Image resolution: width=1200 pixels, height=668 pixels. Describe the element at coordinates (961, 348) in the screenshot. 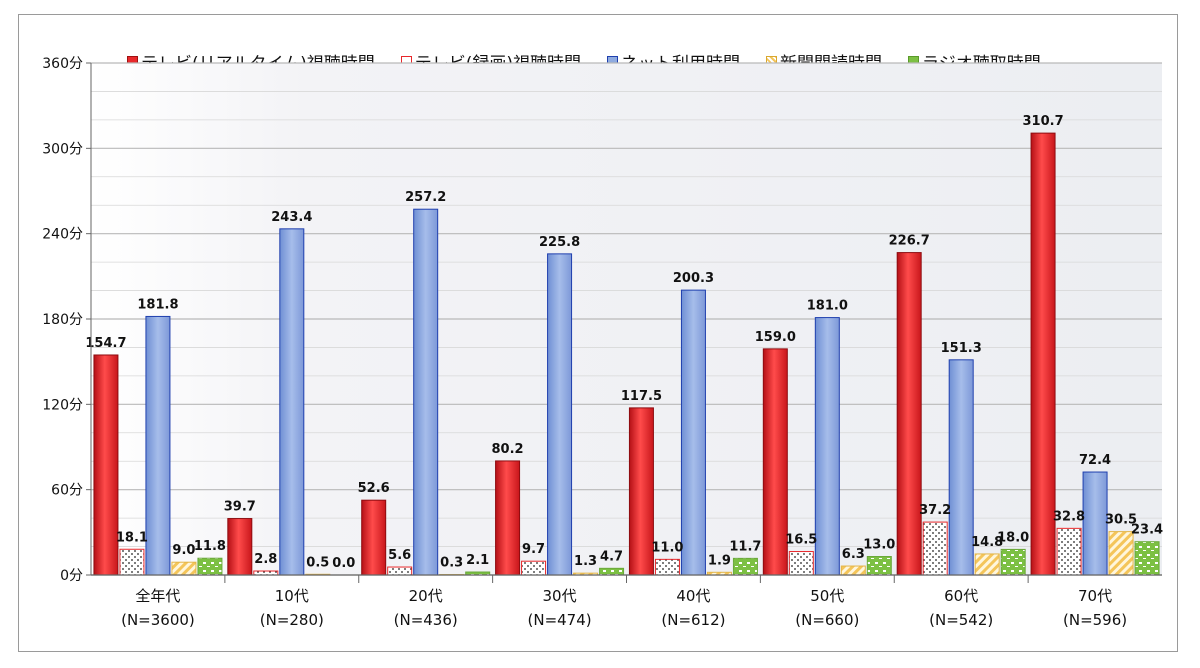

I see `data-label: 151.3` at that location.